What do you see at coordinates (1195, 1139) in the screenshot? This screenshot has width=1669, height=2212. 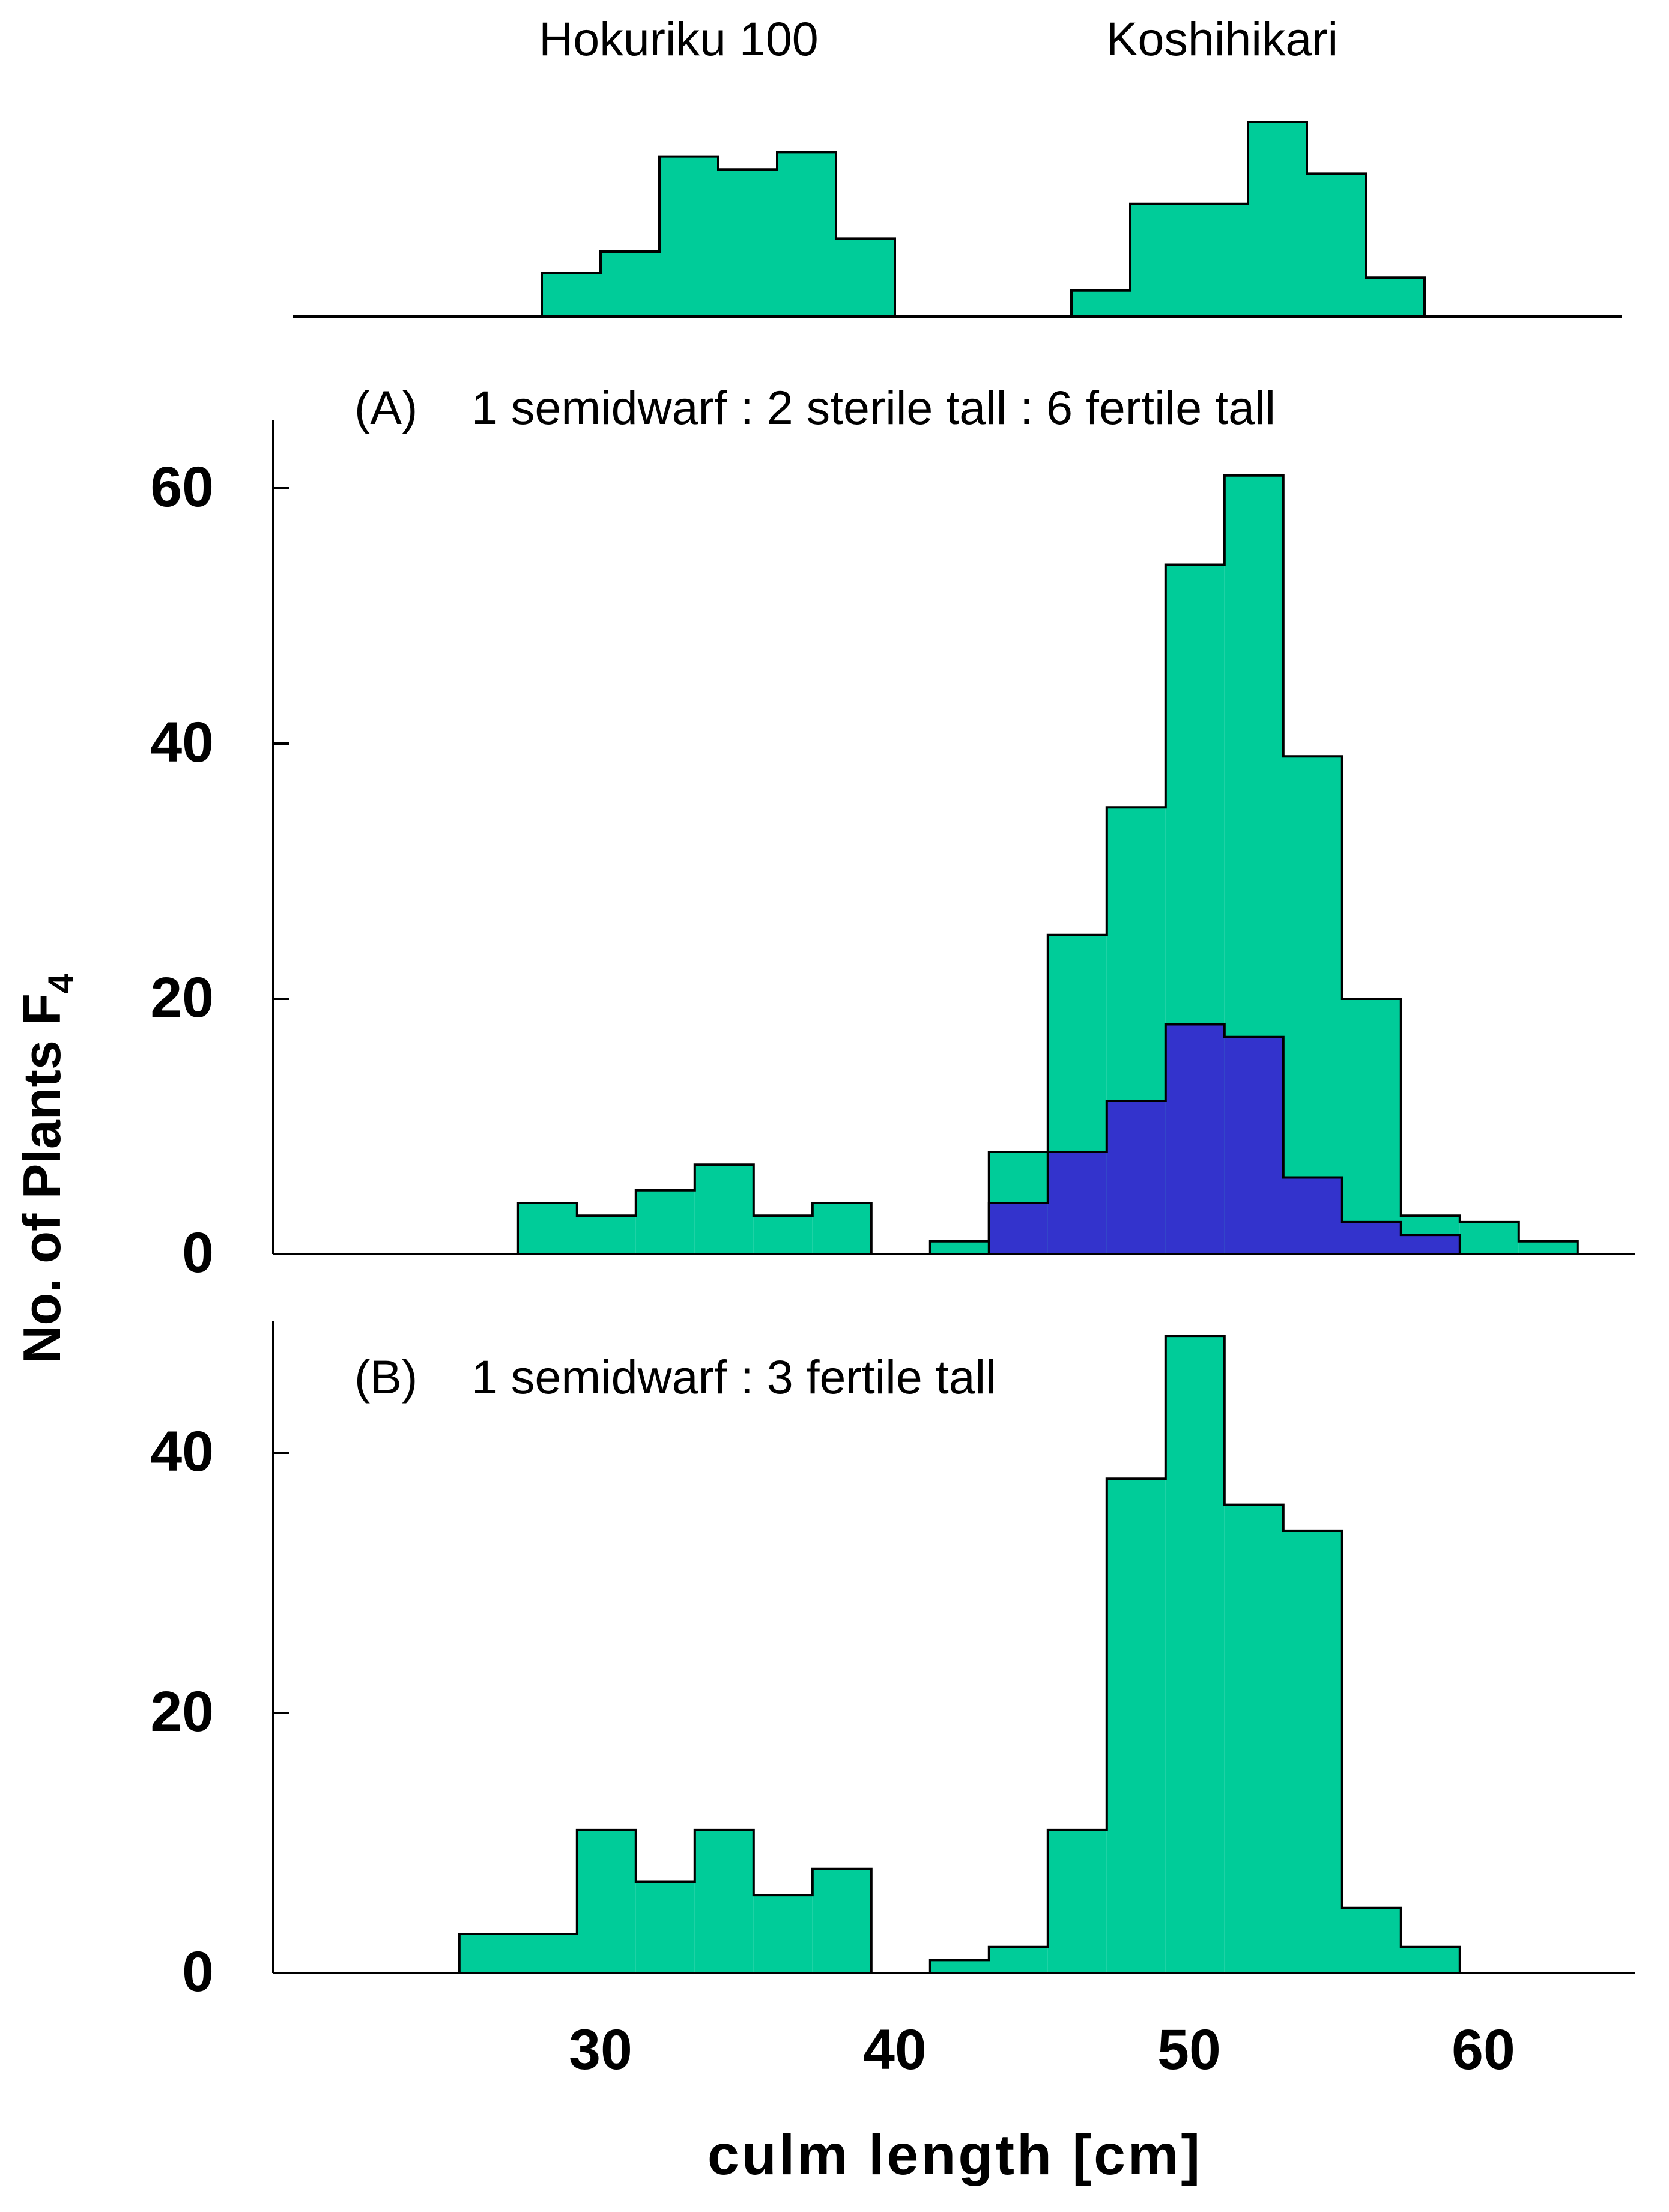 I see `panel-a-sterile-tall-bar-49.2` at bounding box center [1195, 1139].